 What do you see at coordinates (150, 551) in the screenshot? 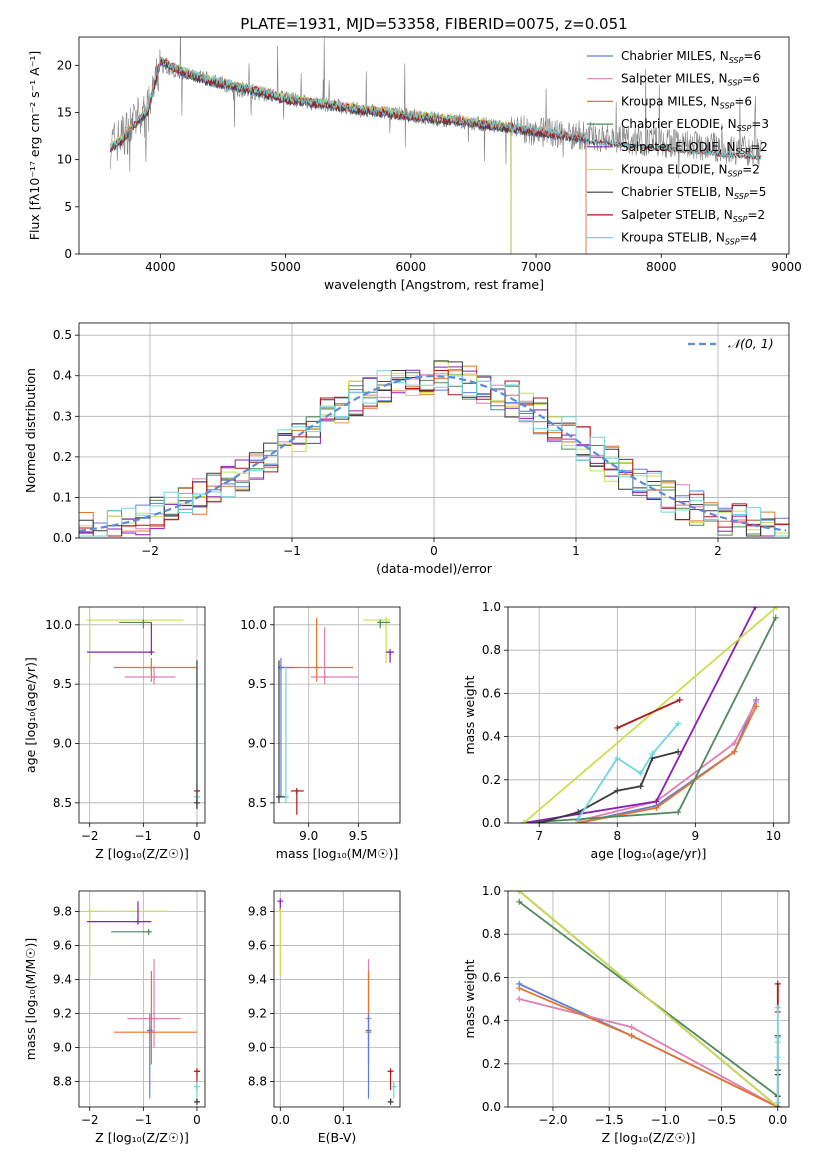
I see `x-tick-label: −2` at bounding box center [150, 551].